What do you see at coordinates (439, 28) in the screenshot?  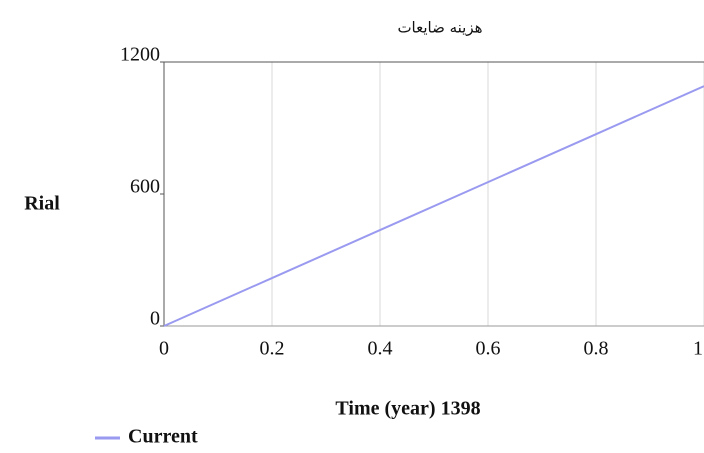 I see `chart-title: هزینه ضایعات` at bounding box center [439, 28].